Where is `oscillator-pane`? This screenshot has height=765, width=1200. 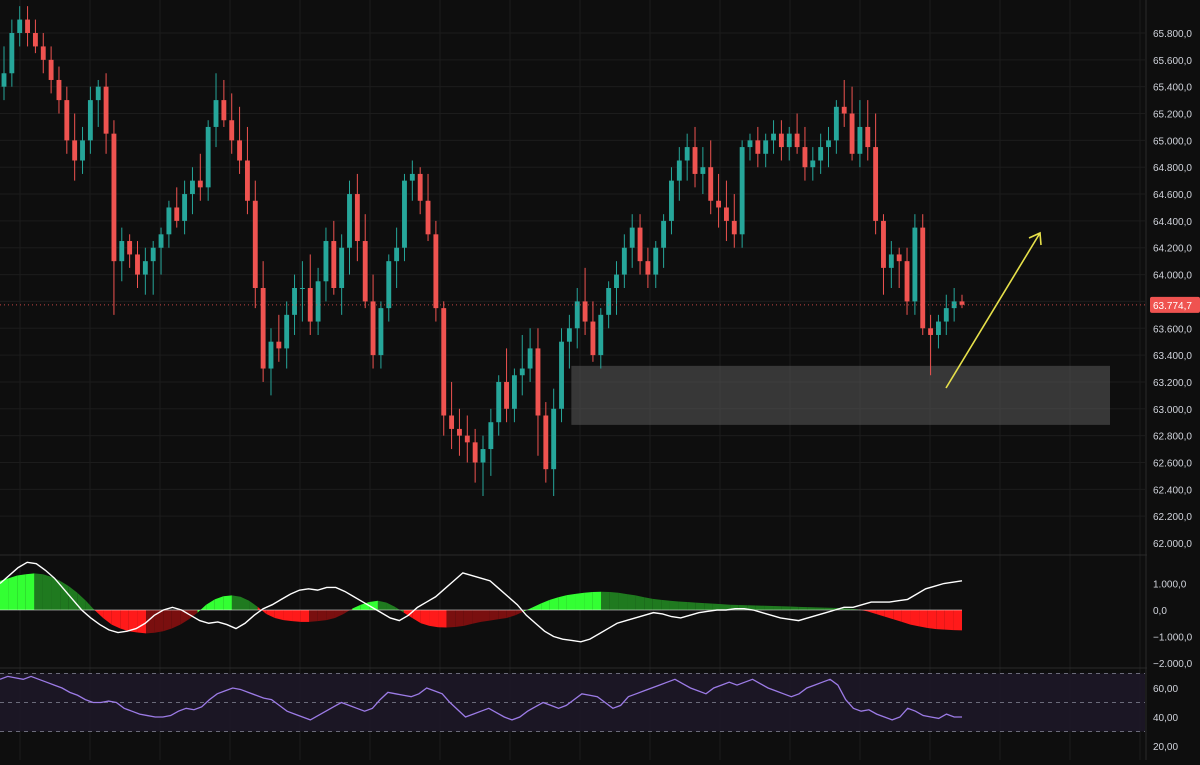 oscillator-pane is located at coordinates (481, 602).